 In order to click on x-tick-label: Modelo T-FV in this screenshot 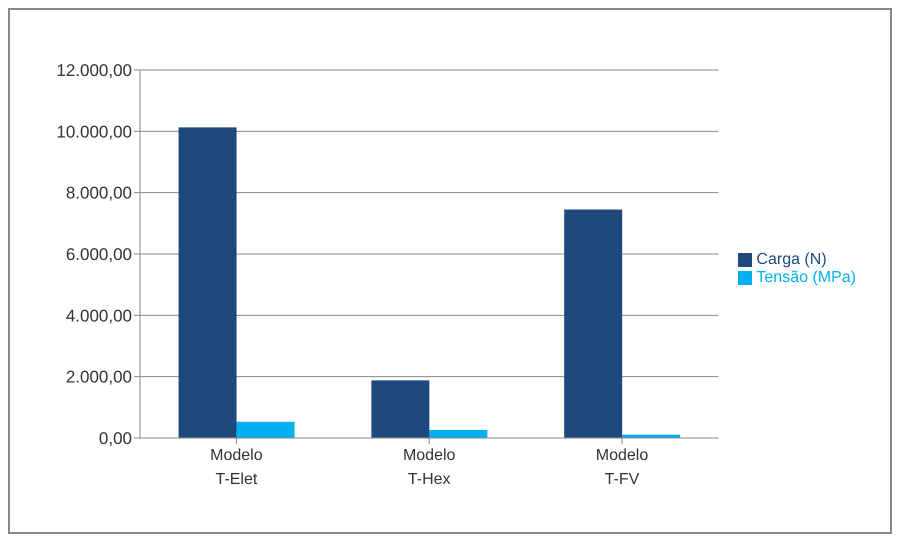, I will do `click(622, 467)`.